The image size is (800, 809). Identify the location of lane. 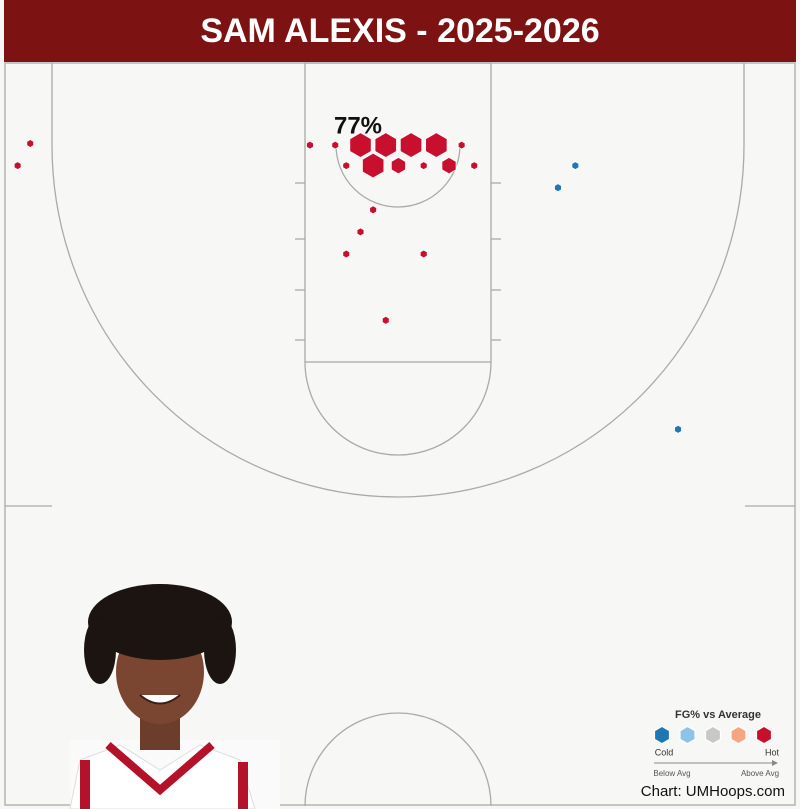
(398, 212).